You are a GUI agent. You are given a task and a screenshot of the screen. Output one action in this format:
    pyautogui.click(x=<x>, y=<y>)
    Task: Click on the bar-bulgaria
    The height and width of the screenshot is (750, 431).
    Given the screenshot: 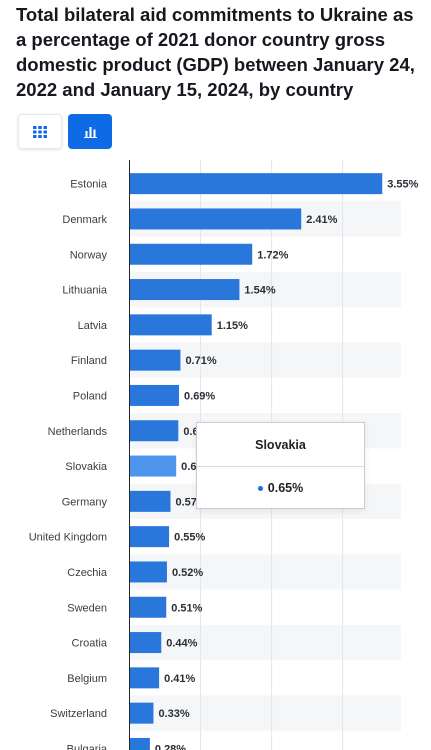 What is the action you would take?
    pyautogui.click(x=140, y=743)
    